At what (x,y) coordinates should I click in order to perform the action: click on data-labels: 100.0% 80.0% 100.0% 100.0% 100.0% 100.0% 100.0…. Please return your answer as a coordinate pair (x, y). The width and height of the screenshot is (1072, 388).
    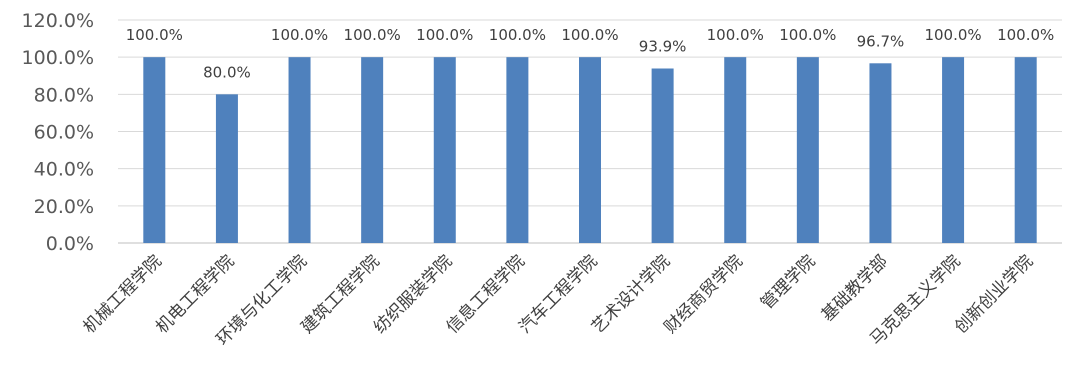
    Looking at the image, I should click on (590, 53).